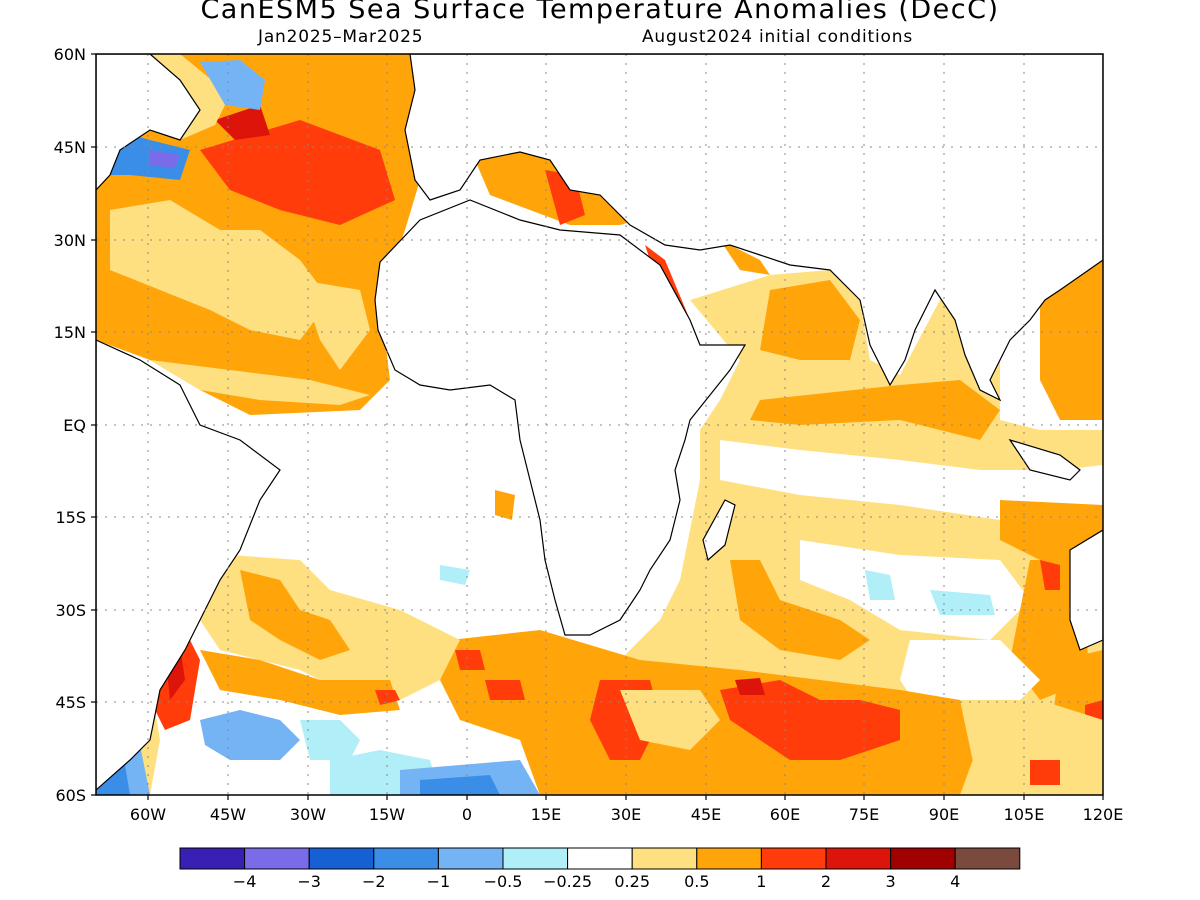 The height and width of the screenshot is (900, 1200). What do you see at coordinates (1103, 814) in the screenshot?
I see `lon-label-120e: 120E` at bounding box center [1103, 814].